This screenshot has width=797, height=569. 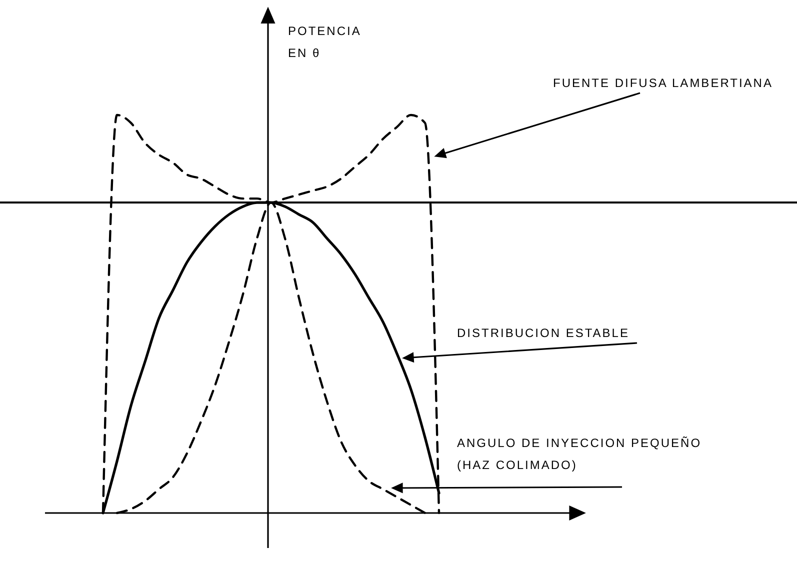 What do you see at coordinates (325, 42) in the screenshot?
I see `y-axis-title: POTENCIA EN θ` at bounding box center [325, 42].